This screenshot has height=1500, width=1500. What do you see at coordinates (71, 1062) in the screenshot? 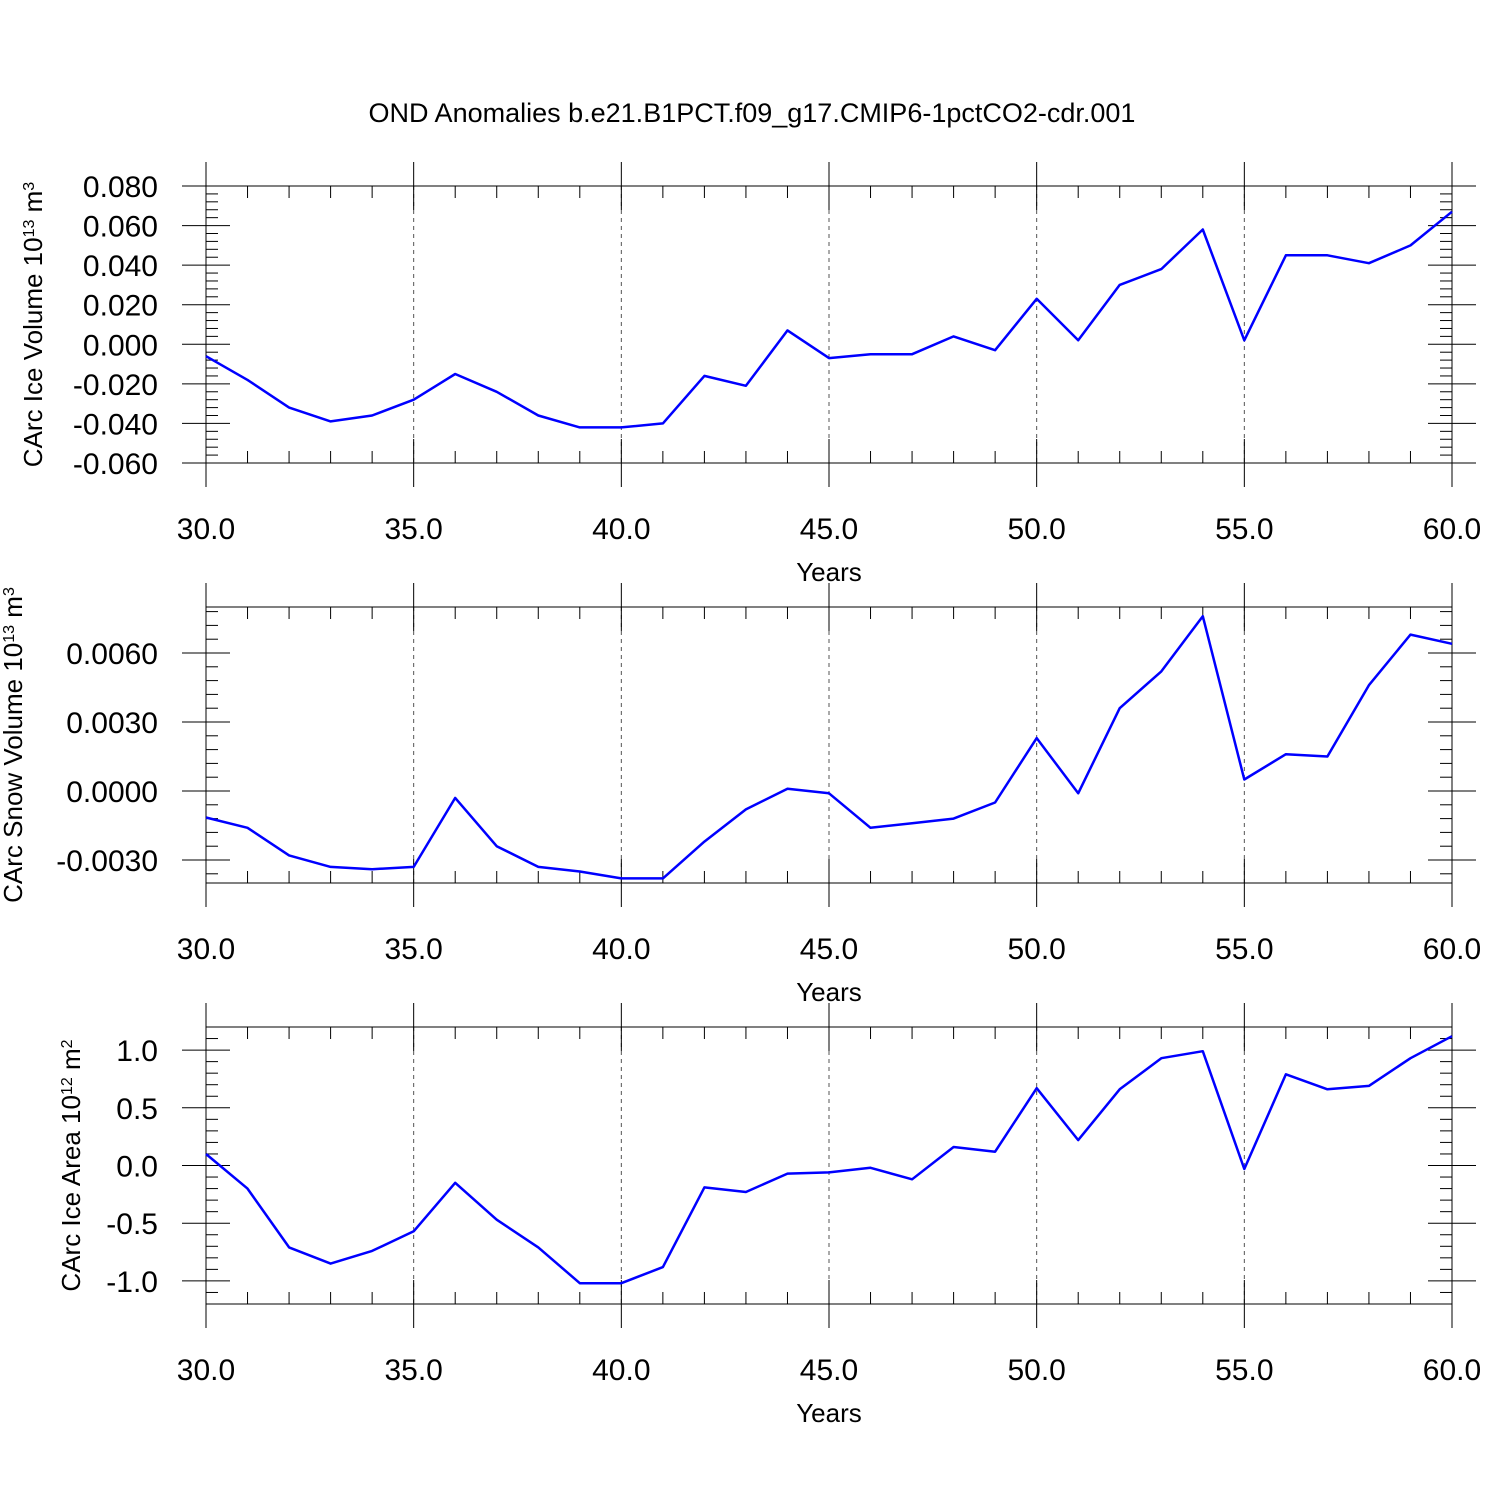
I see `y-axis-label-unit: m` at bounding box center [71, 1062].